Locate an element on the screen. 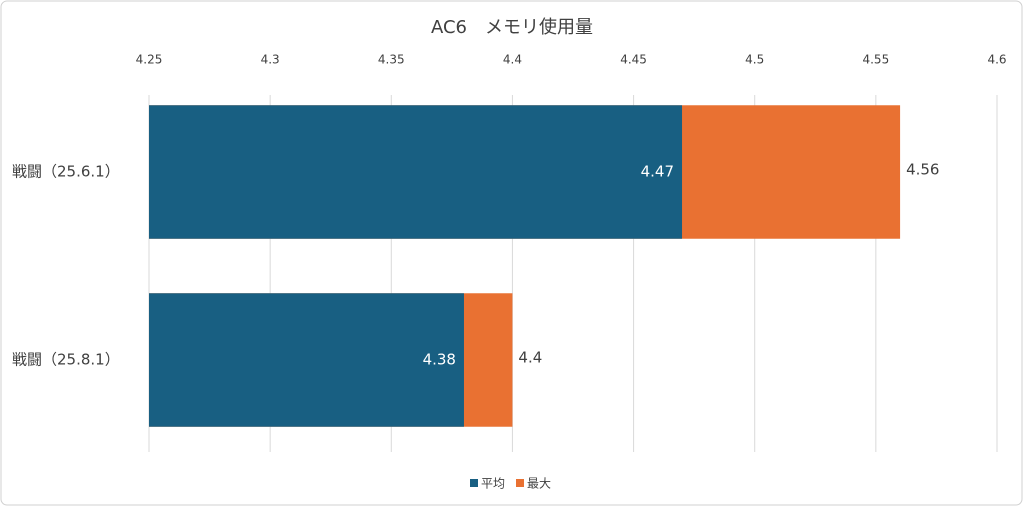 Image resolution: width=1024 pixels, height=507 pixels. x-tick-label: 4.3 is located at coordinates (270, 60).